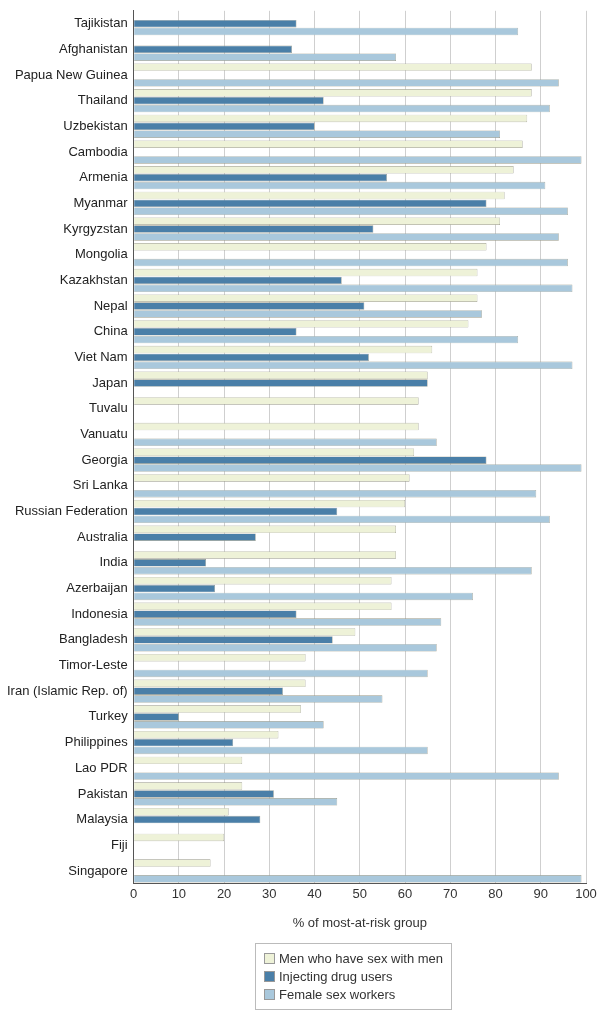  I want to click on y-tick-label: Malaysia, so click(102, 819).